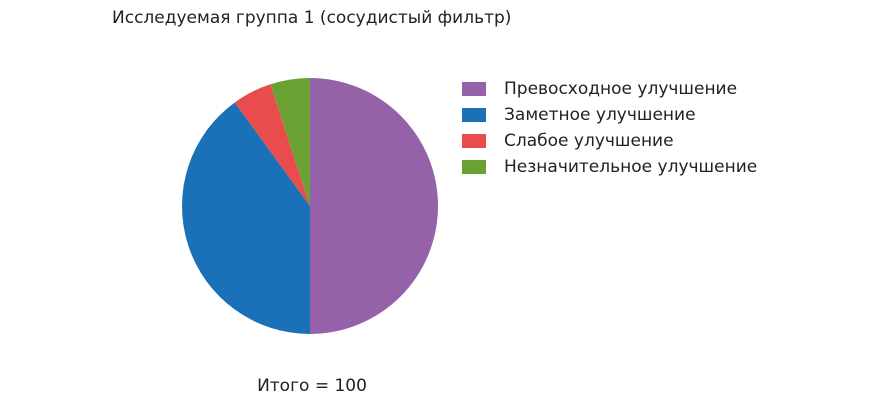 Image resolution: width=870 pixels, height=404 pixels. Describe the element at coordinates (600, 115) in the screenshot. I see `legend-label: Заметное улучшение` at that location.